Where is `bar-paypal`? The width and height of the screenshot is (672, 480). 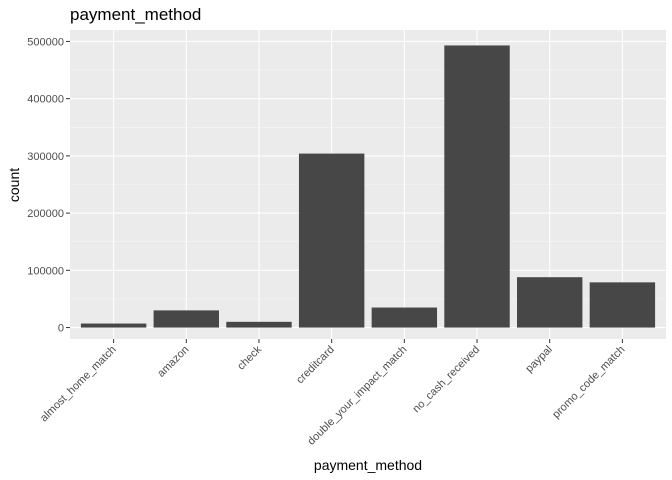
bar-paypal is located at coordinates (550, 302).